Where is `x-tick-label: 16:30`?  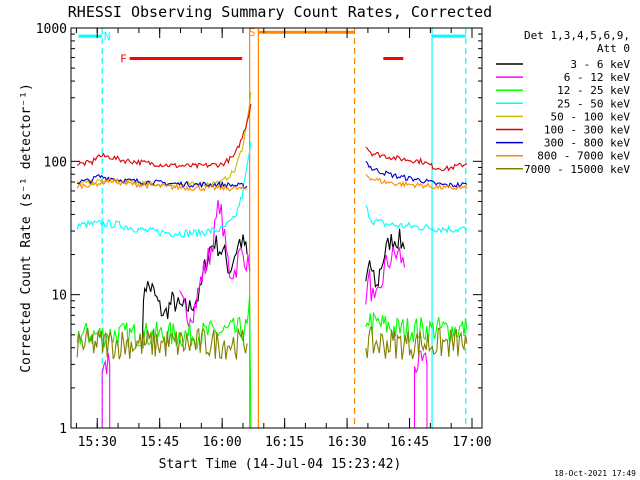
x-tick-label: 16:30 is located at coordinates (347, 442).